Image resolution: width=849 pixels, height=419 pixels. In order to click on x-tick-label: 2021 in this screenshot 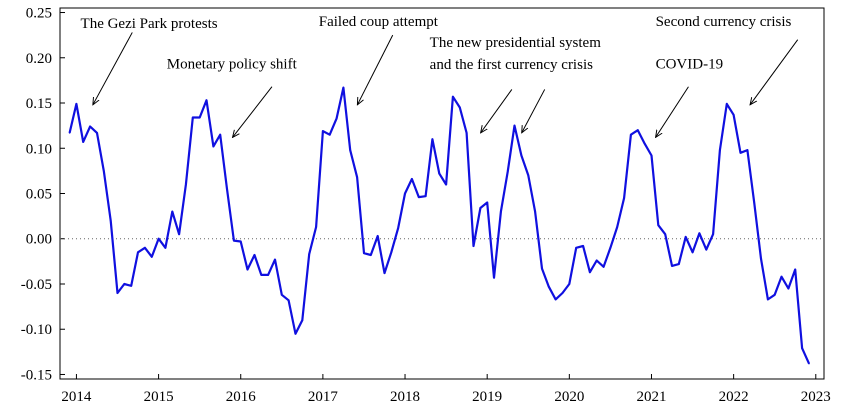, I will do `click(651, 397)`.